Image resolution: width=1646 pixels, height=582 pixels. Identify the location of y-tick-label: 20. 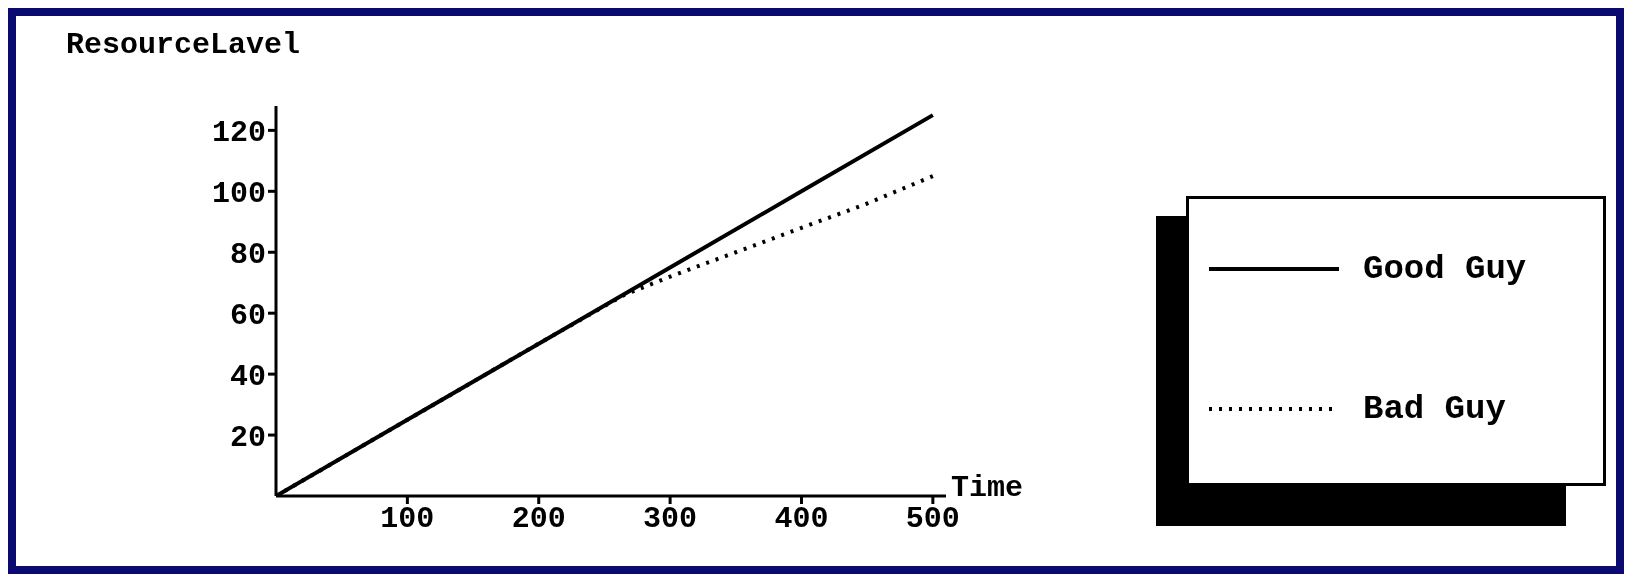
(247, 437).